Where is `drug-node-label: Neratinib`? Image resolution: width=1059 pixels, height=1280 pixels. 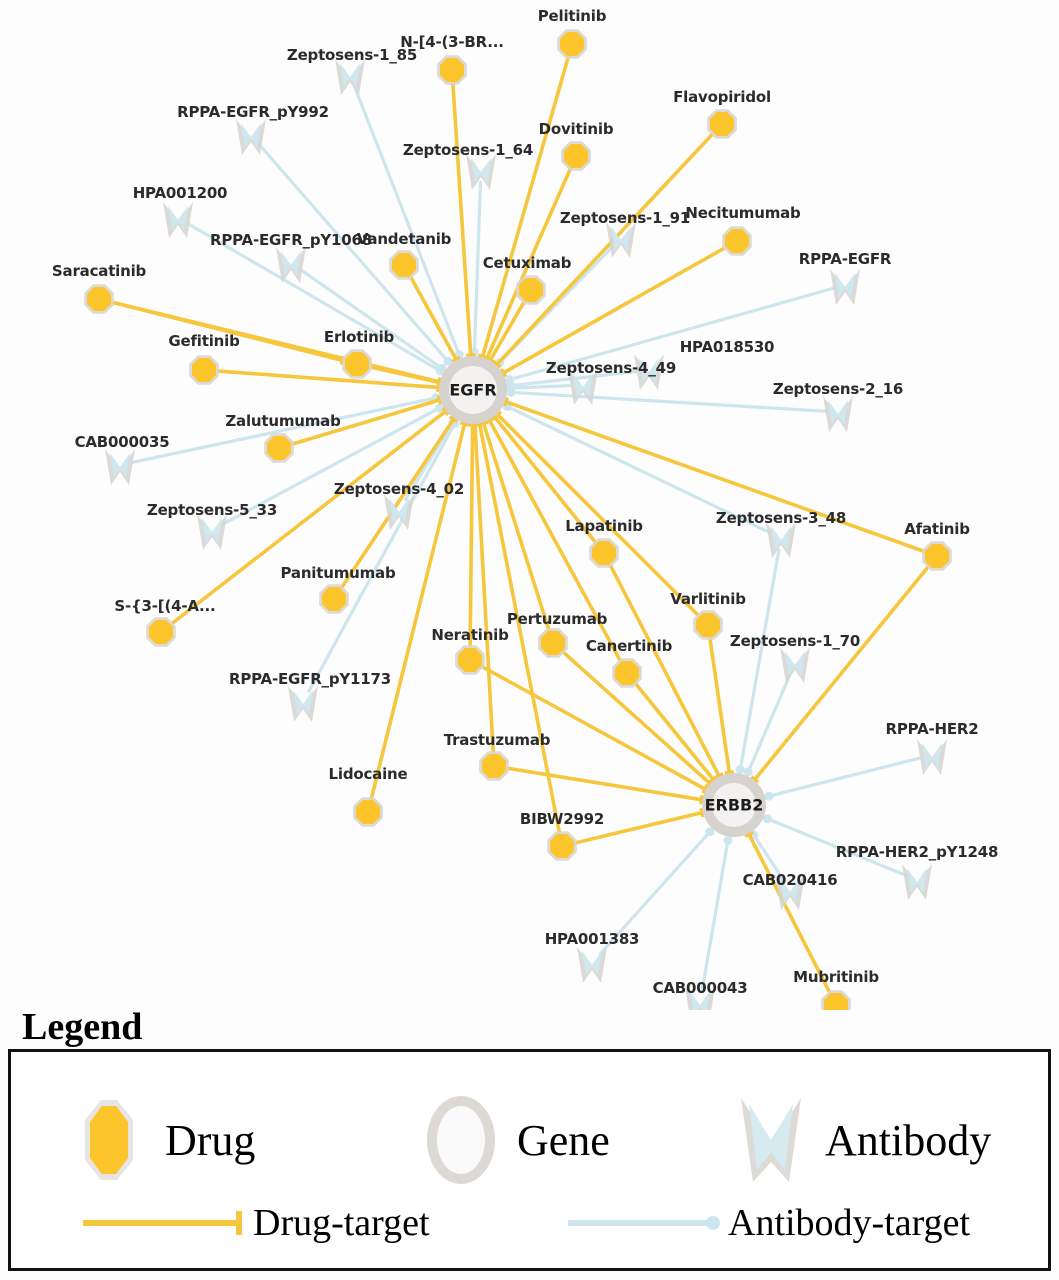 drug-node-label: Neratinib is located at coordinates (470, 635).